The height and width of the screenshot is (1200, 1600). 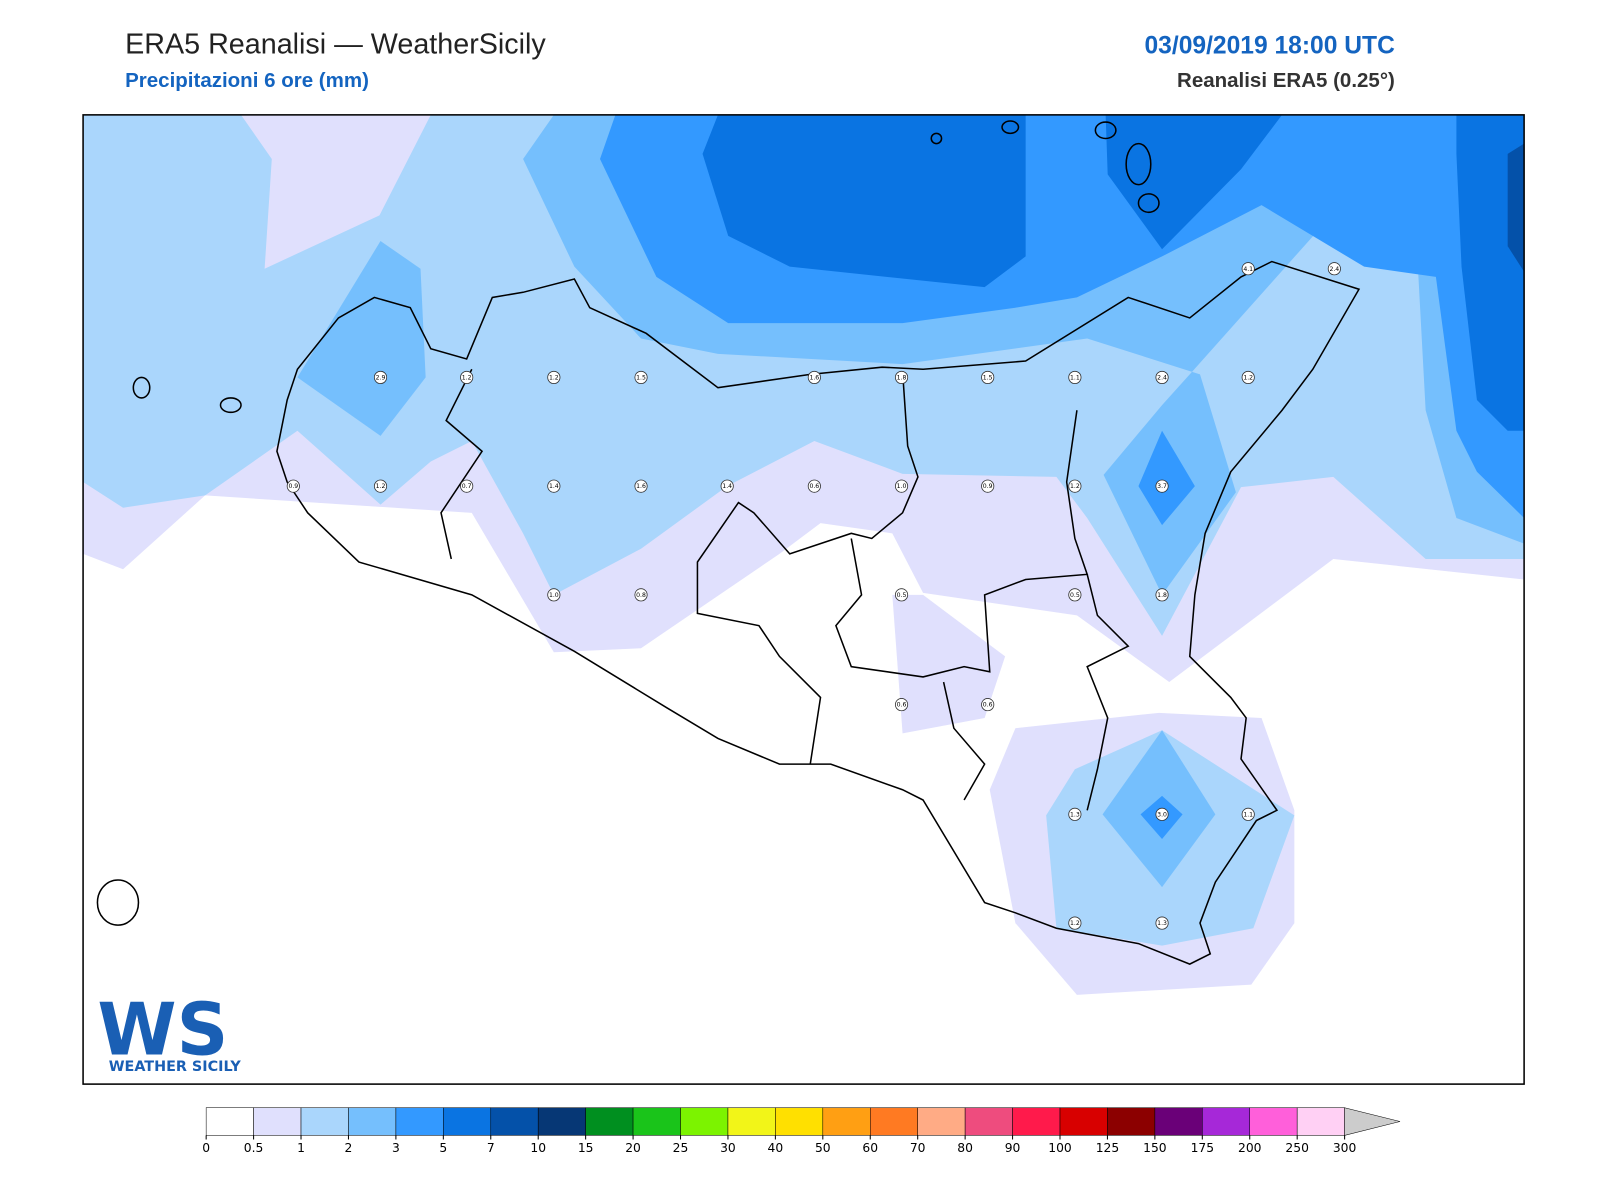 What do you see at coordinates (1154, 1148) in the screenshot?
I see `colorbar-tick-label: 150` at bounding box center [1154, 1148].